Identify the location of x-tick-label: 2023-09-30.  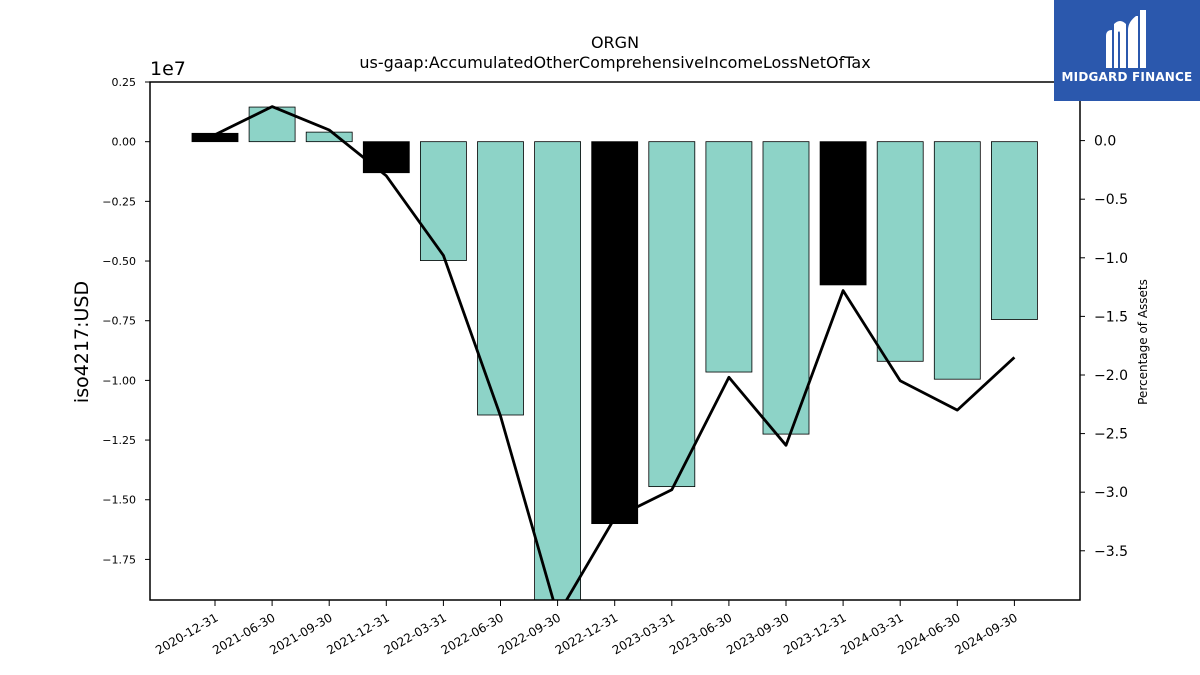
(757, 633).